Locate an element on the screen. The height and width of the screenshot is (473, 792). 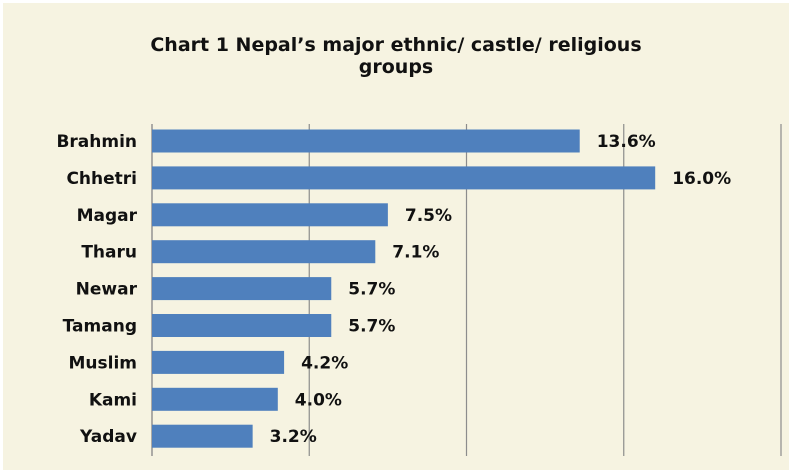
category-label: Chhetri is located at coordinates (101, 179).